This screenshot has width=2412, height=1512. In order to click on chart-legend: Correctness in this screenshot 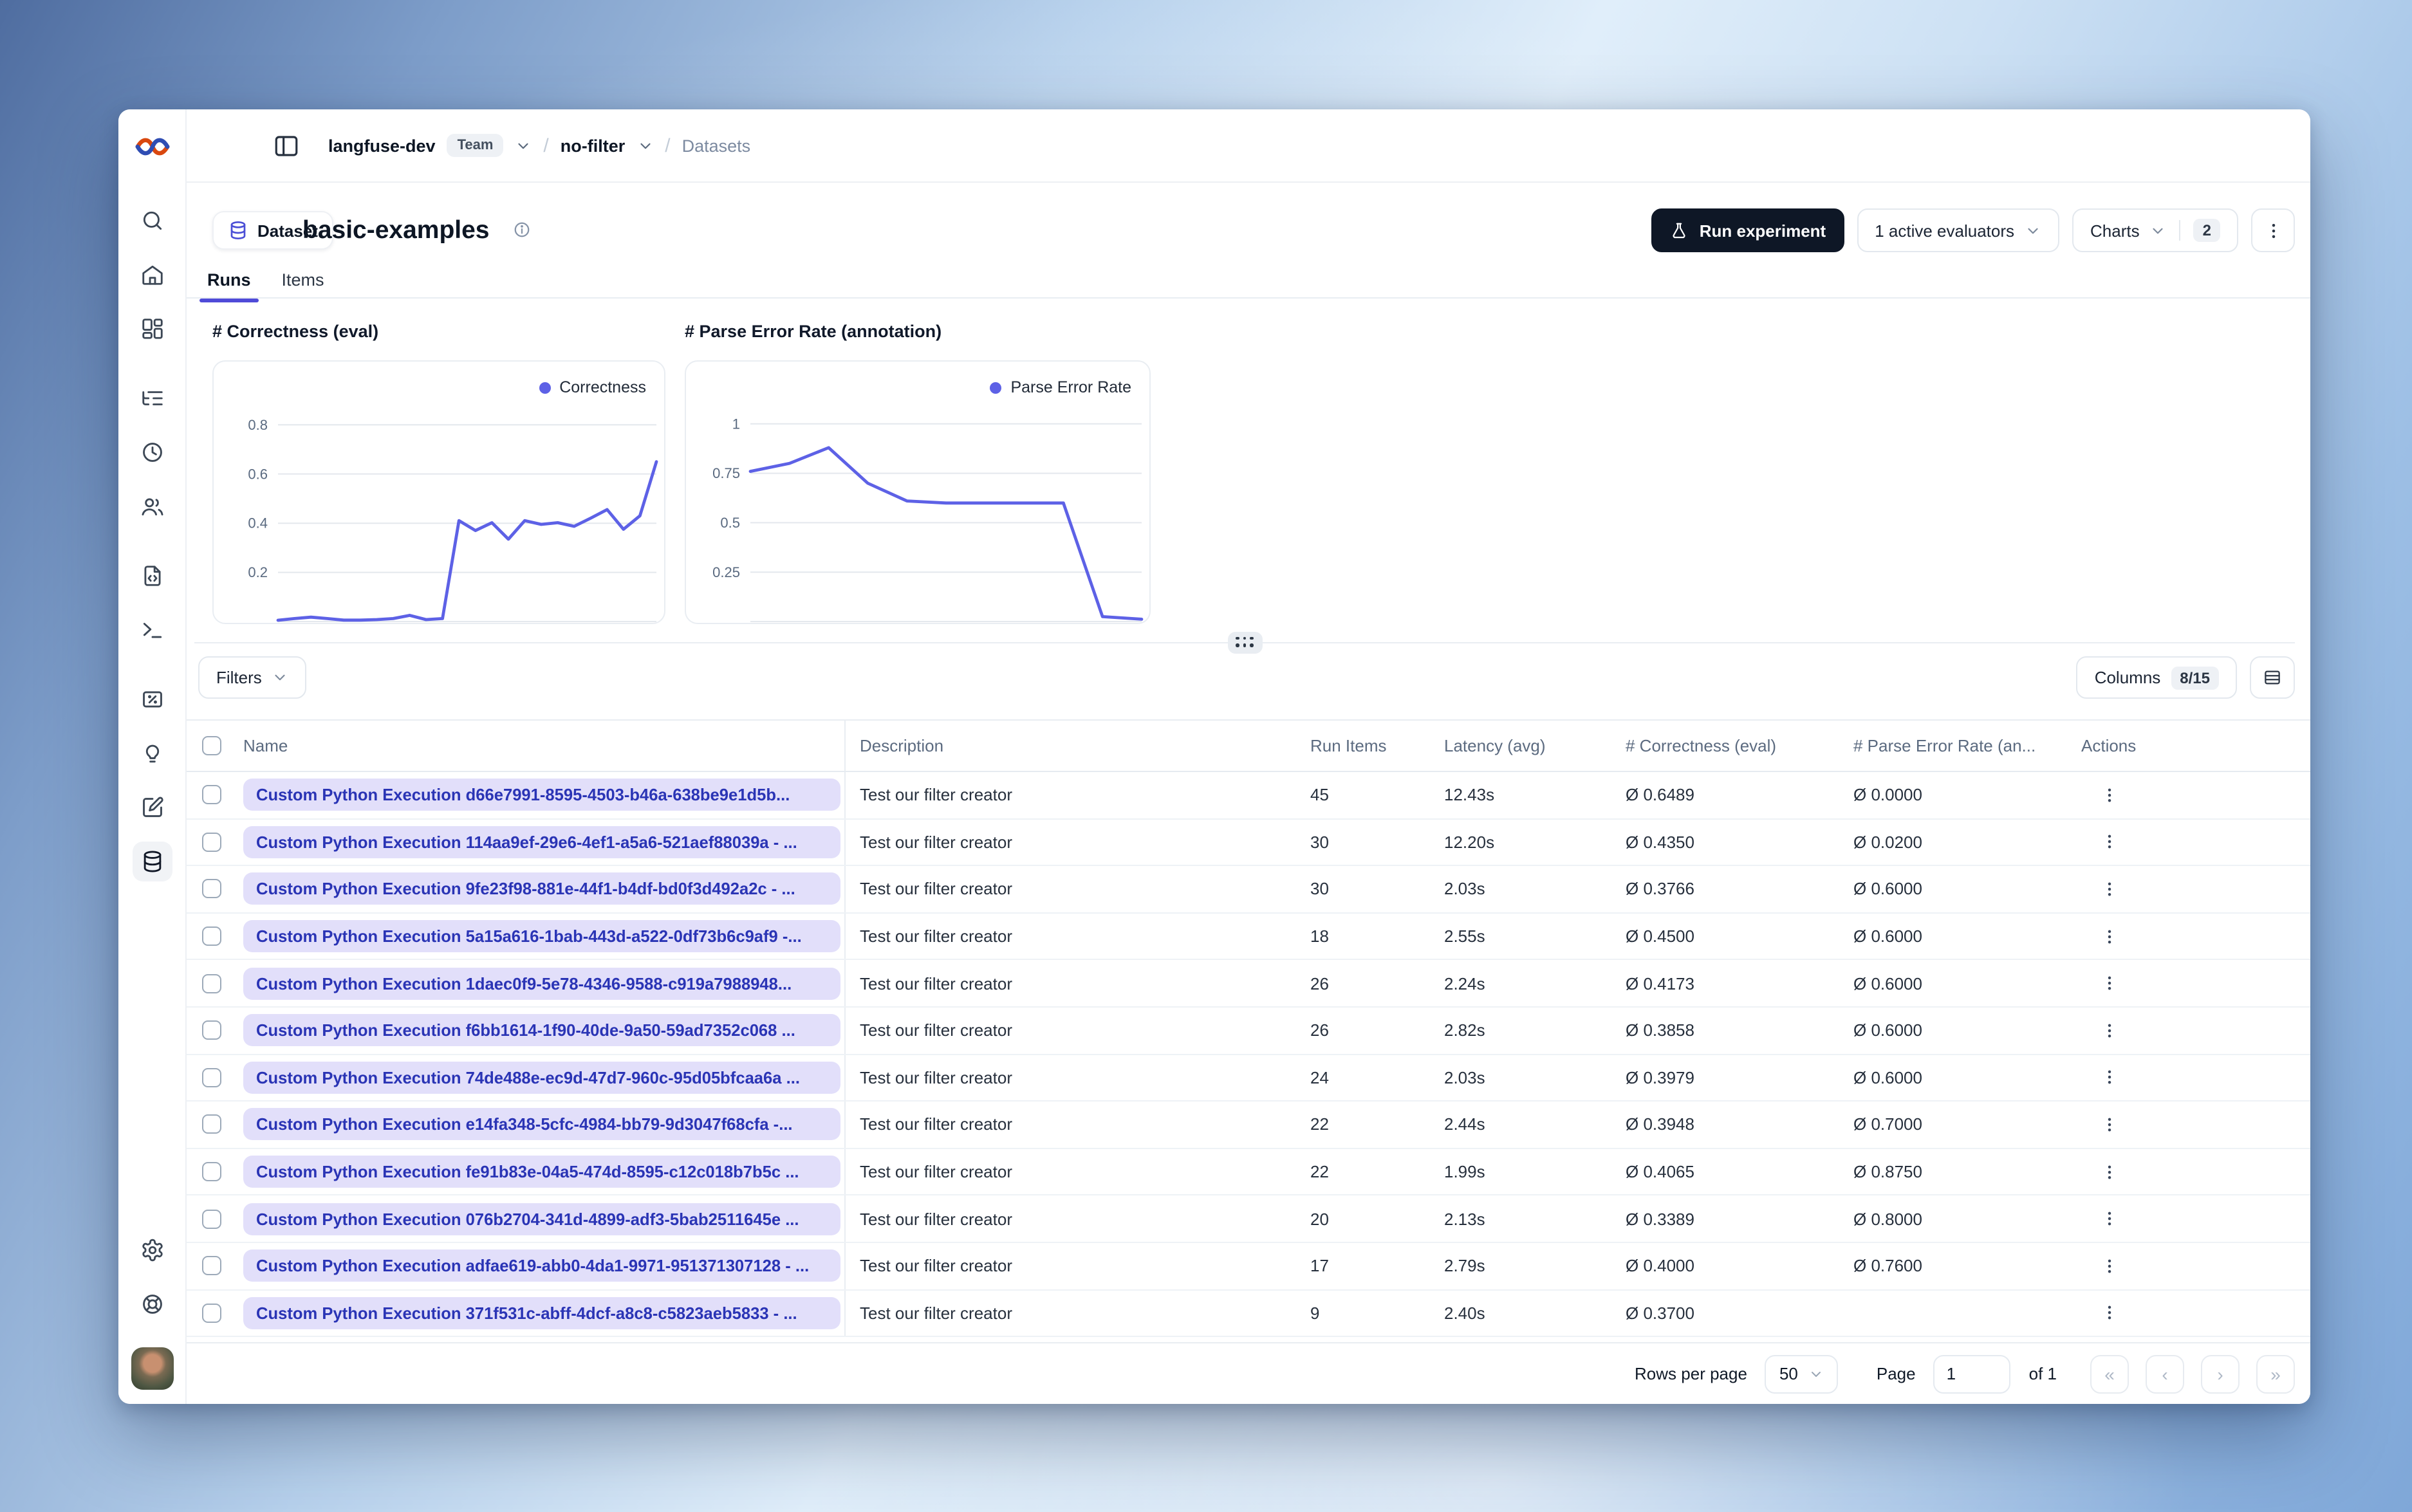, I will do `click(592, 387)`.